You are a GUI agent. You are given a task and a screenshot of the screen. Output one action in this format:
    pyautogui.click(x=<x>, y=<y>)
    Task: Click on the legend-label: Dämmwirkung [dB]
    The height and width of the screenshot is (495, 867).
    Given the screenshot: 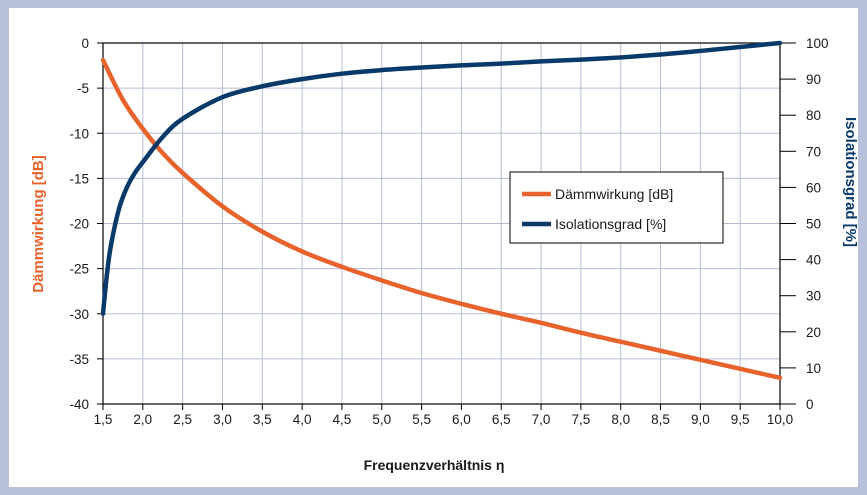 What is the action you would take?
    pyautogui.click(x=614, y=194)
    